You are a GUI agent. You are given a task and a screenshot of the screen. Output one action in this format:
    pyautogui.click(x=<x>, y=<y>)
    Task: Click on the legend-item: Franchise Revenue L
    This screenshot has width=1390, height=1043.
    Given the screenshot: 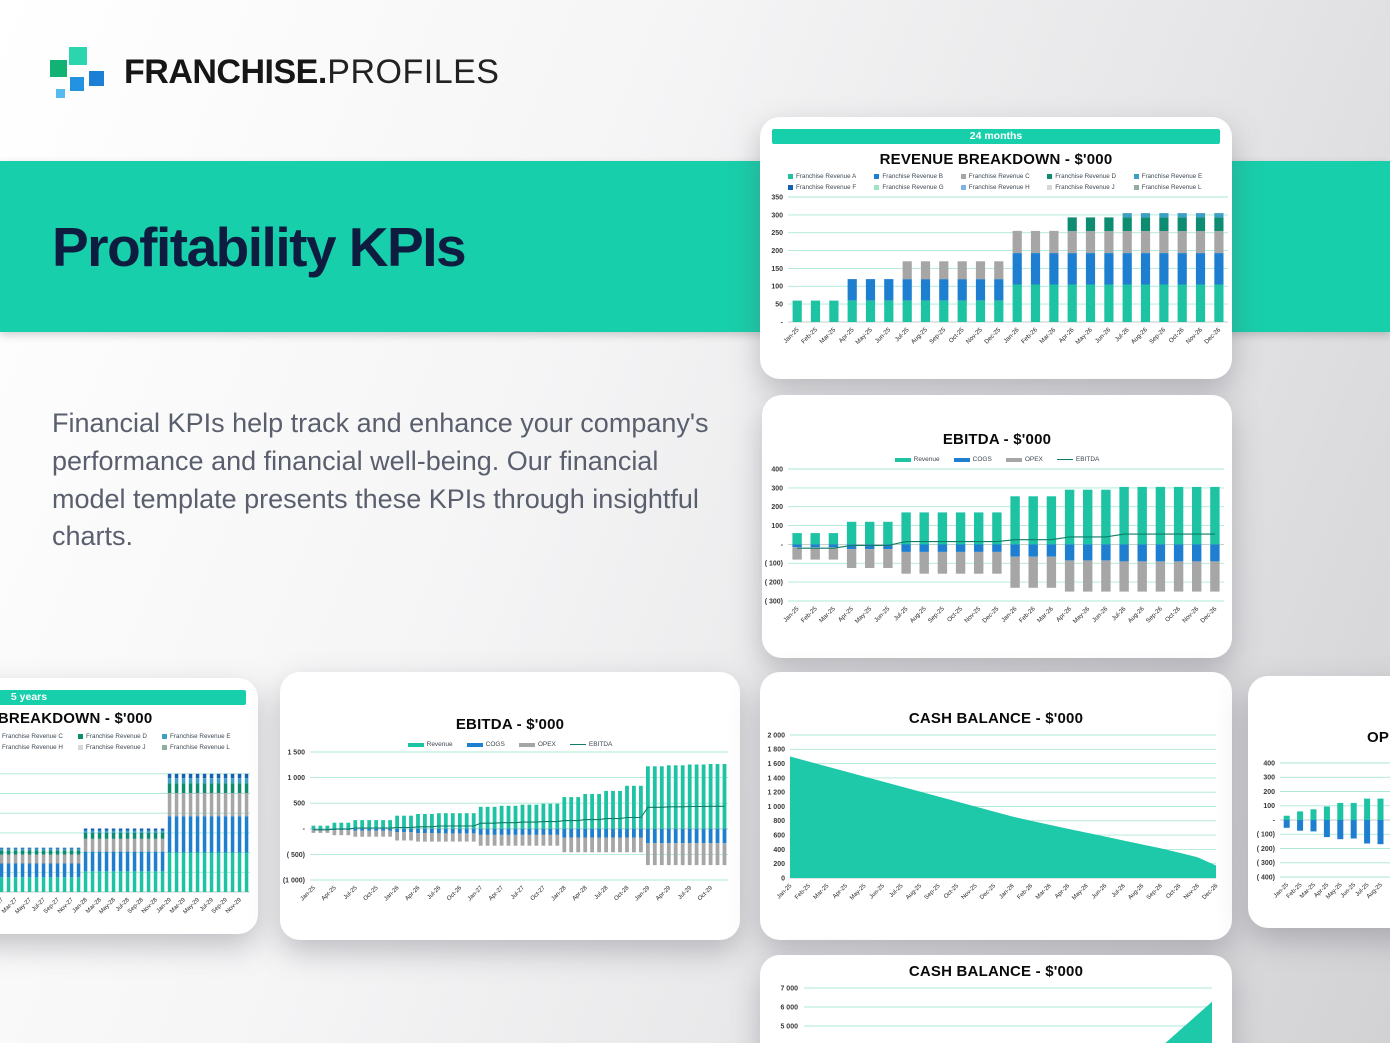 What is the action you would take?
    pyautogui.click(x=204, y=747)
    